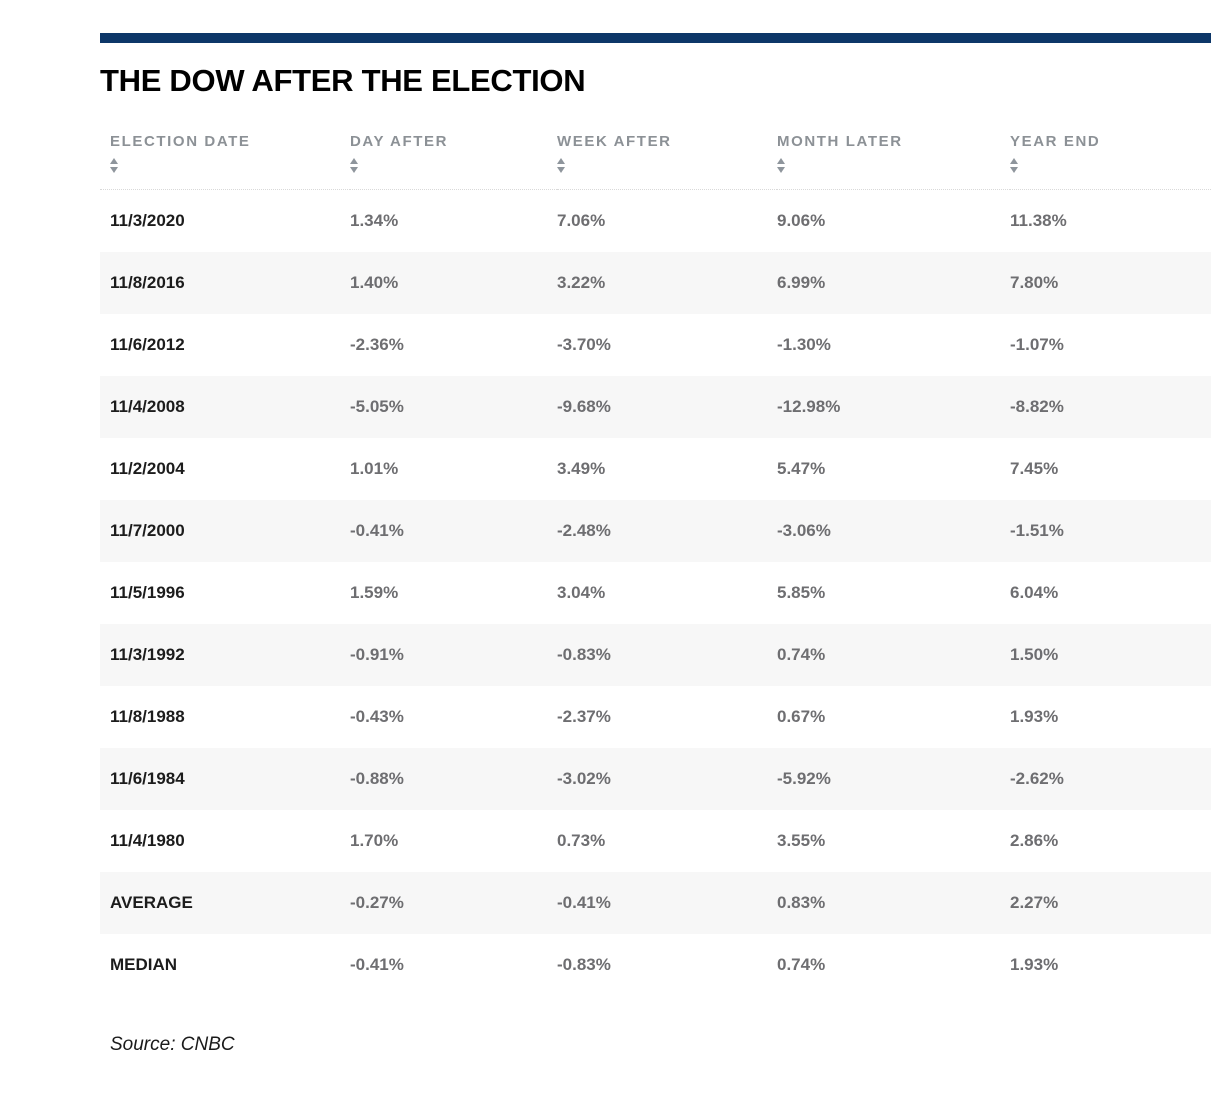  Describe the element at coordinates (151, 902) in the screenshot. I see `election-date-cell: AVERAGE` at that location.